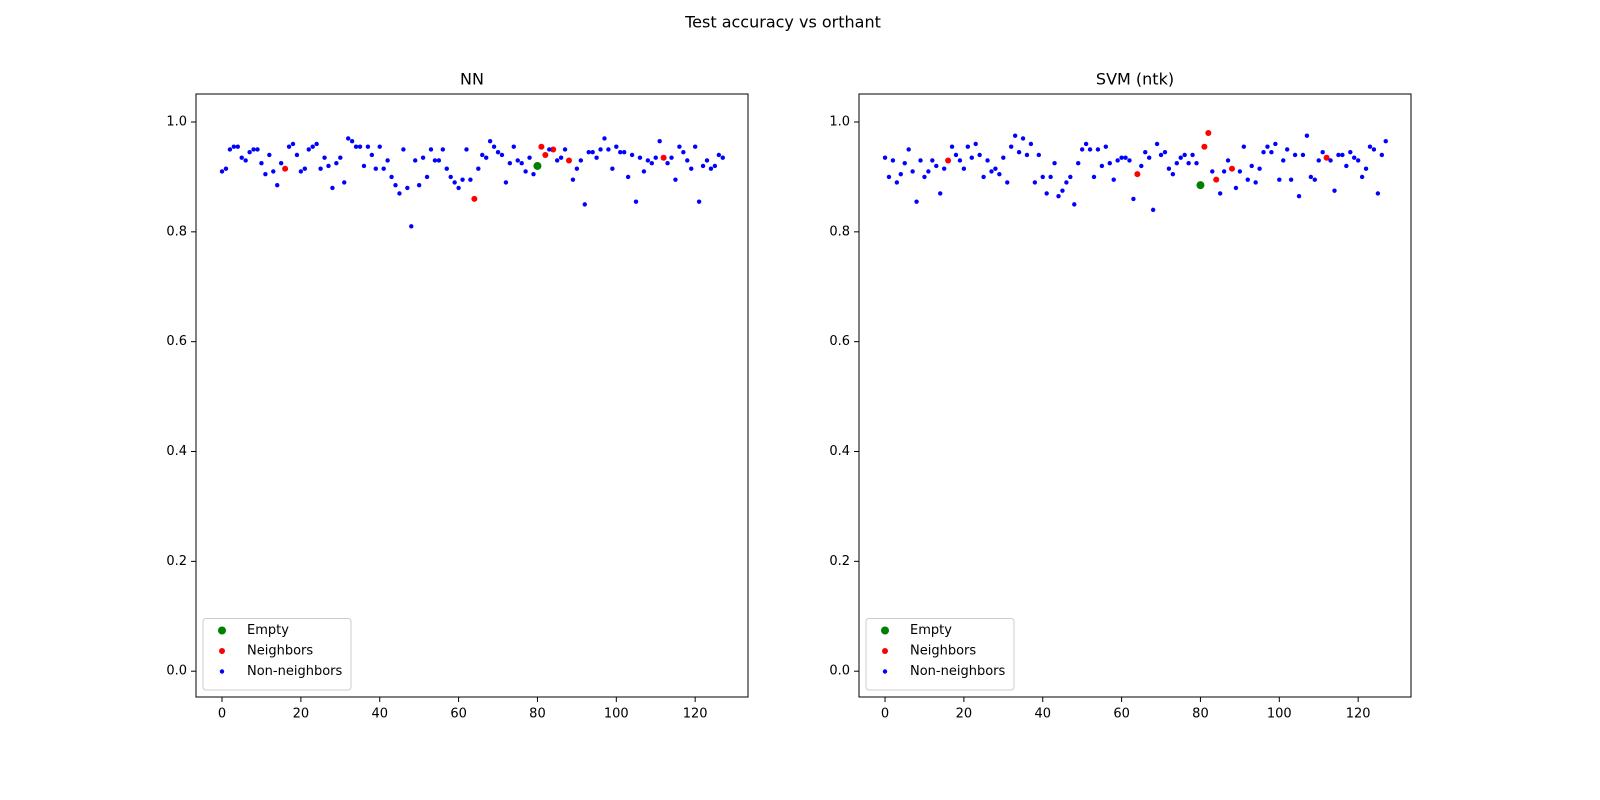 Image resolution: width=1600 pixels, height=800 pixels. What do you see at coordinates (964, 714) in the screenshot?
I see `x-tick-label: 20` at bounding box center [964, 714].